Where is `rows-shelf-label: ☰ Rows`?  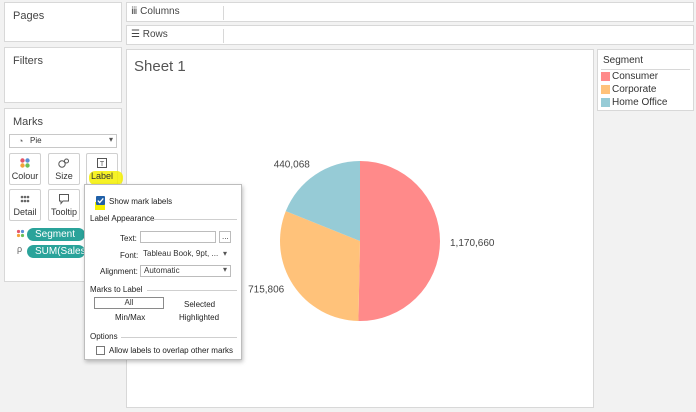 rows-shelf-label: ☰ Rows is located at coordinates (177, 36).